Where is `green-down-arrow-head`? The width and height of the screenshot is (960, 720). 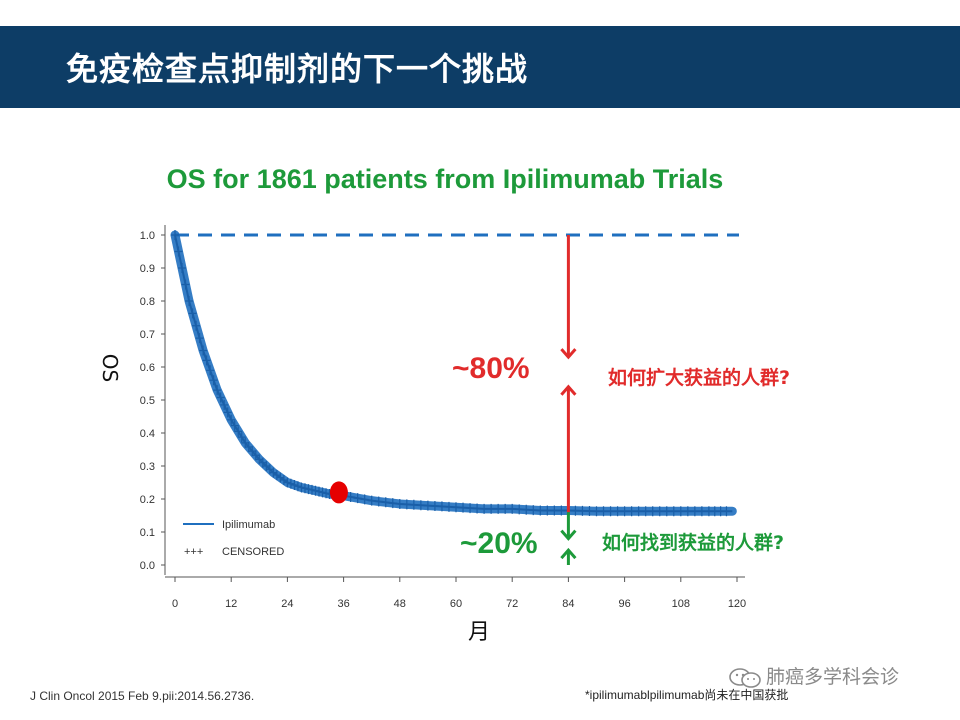 green-down-arrow-head is located at coordinates (568, 535).